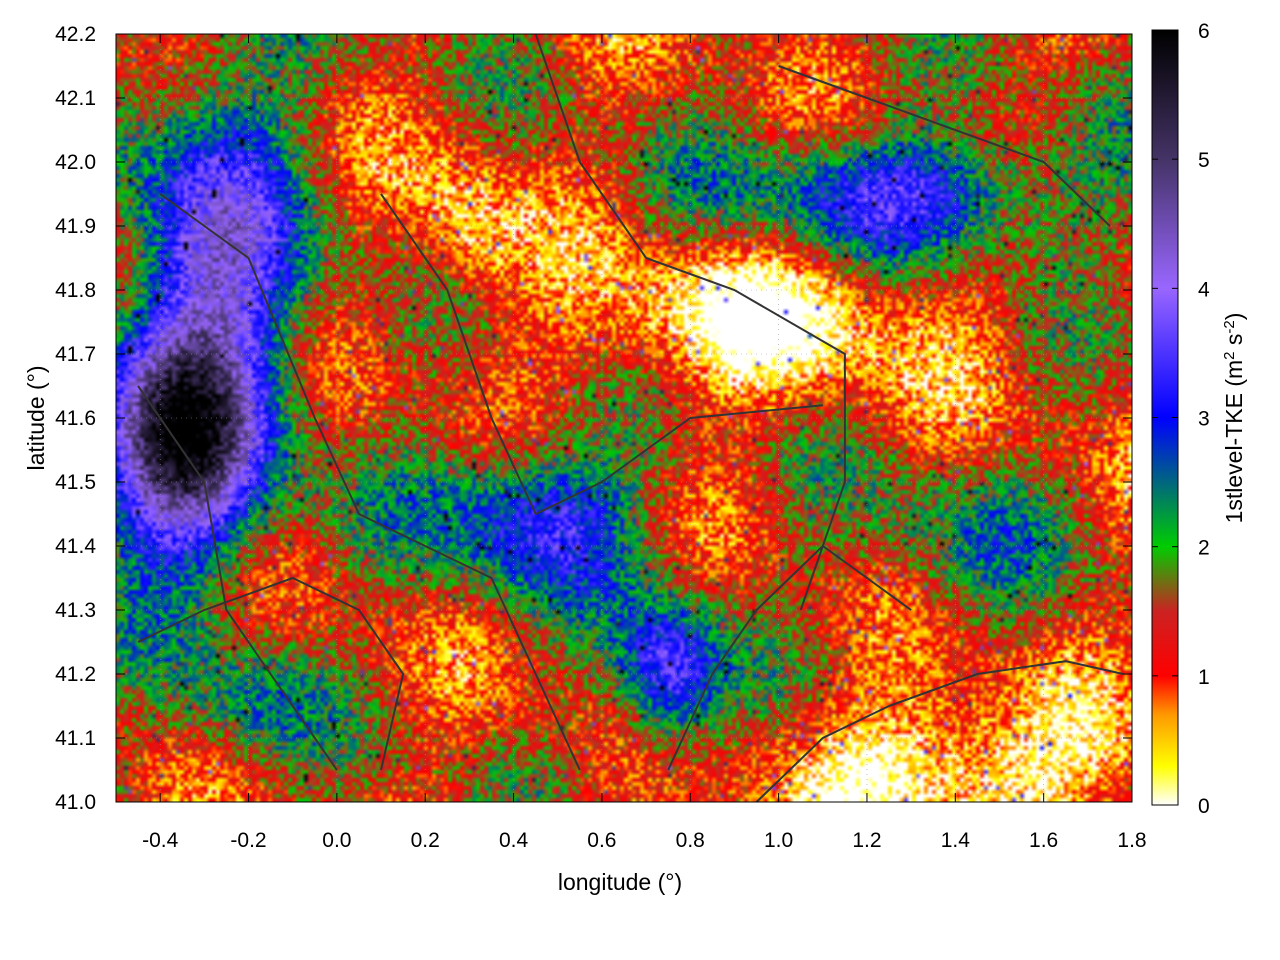 This screenshot has height=960, width=1280. Describe the element at coordinates (75, 802) in the screenshot. I see `y-tick-label: 41.0` at that location.